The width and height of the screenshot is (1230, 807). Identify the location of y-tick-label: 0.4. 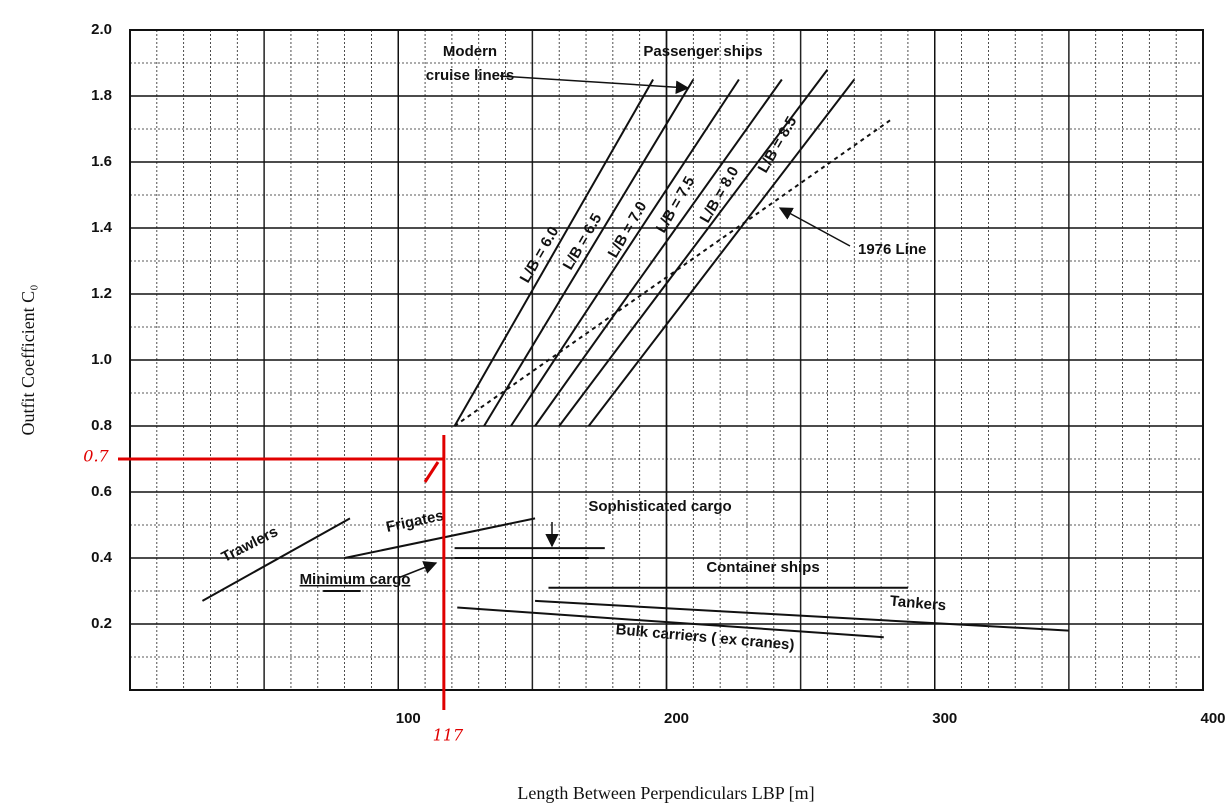
(102, 557).